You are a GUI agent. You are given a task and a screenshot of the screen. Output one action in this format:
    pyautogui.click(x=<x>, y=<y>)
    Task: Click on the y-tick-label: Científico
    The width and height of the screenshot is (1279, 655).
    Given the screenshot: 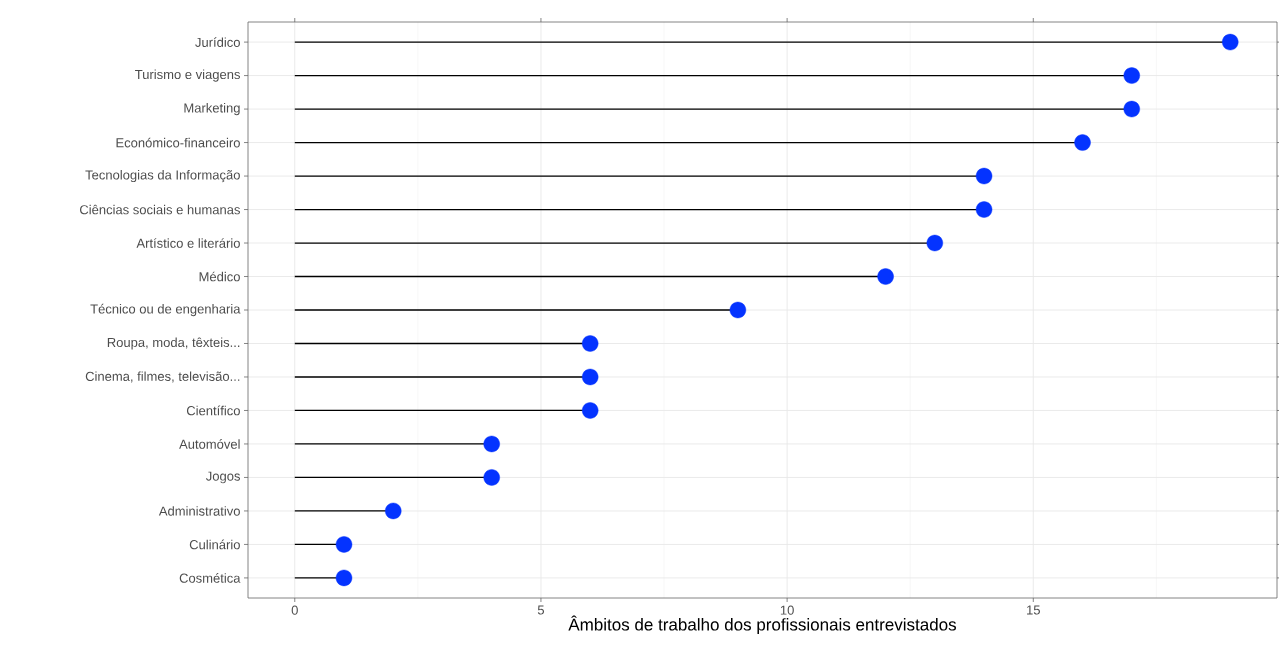 What is the action you would take?
    pyautogui.click(x=213, y=410)
    